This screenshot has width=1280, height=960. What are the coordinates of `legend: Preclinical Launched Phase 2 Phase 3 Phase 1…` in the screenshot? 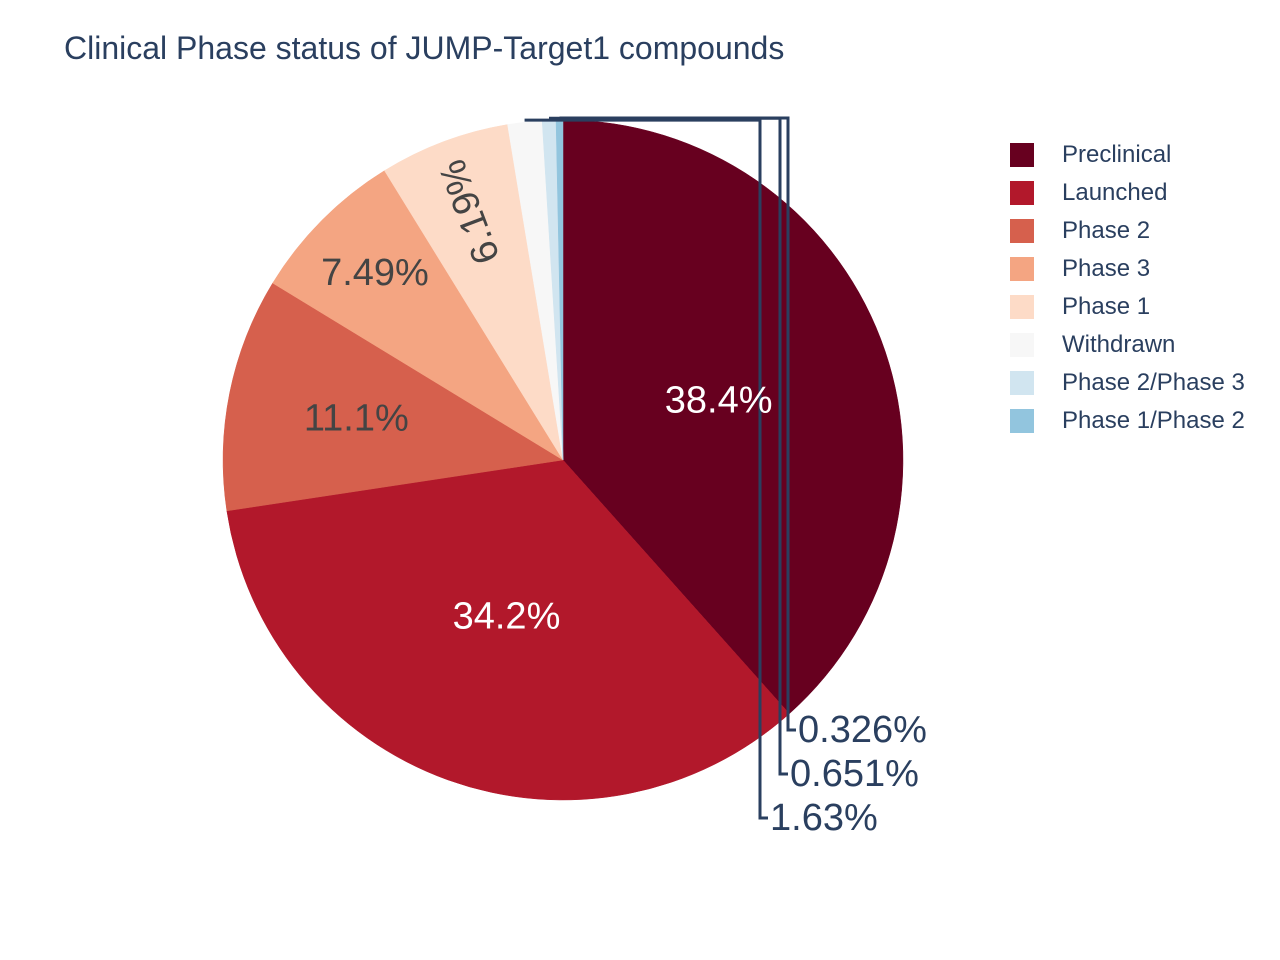 It's located at (1127, 288).